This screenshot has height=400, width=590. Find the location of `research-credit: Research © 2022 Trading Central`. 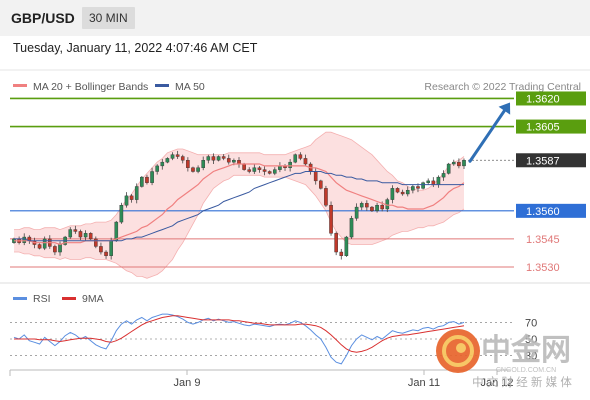

research-credit: Research © 2022 Trading Central is located at coordinates (502, 87).